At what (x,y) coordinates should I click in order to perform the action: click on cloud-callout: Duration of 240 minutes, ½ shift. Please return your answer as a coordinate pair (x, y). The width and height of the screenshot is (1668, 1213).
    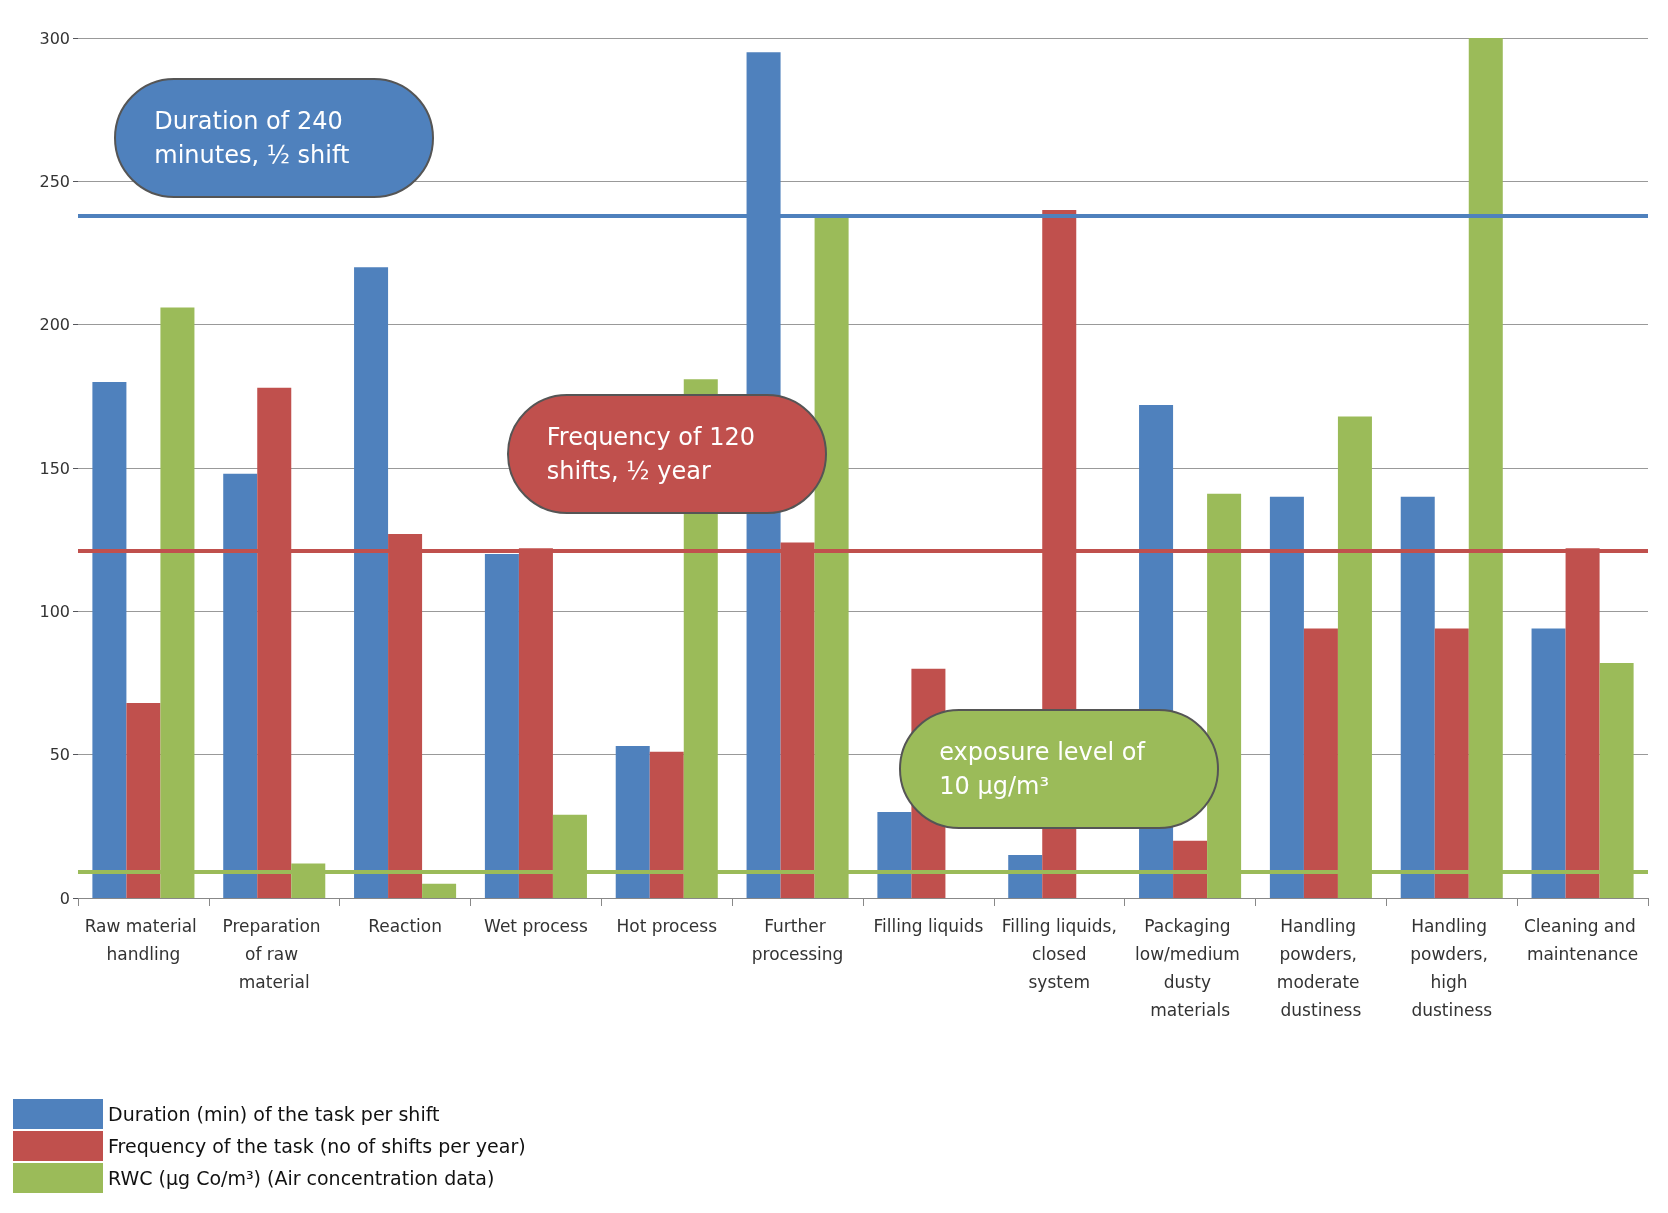
    Looking at the image, I should click on (274, 138).